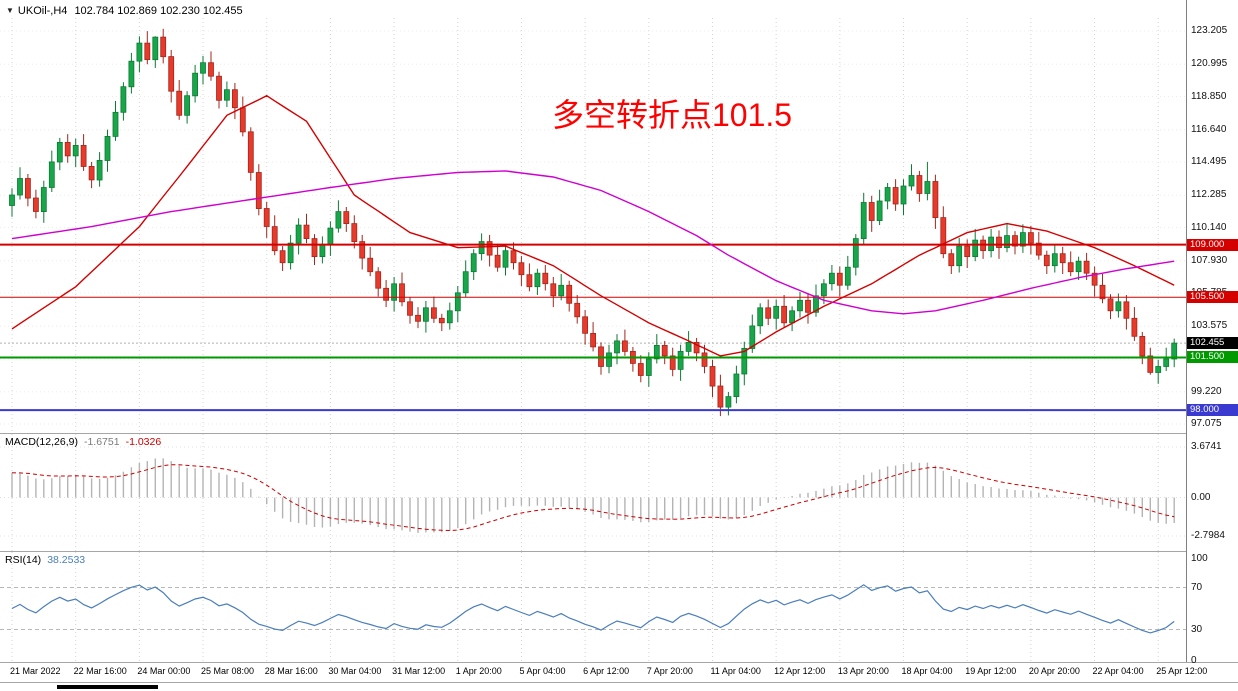 The height and width of the screenshot is (691, 1238). What do you see at coordinates (35, 671) in the screenshot?
I see `time-axis-label: 21 Mar 2022` at bounding box center [35, 671].